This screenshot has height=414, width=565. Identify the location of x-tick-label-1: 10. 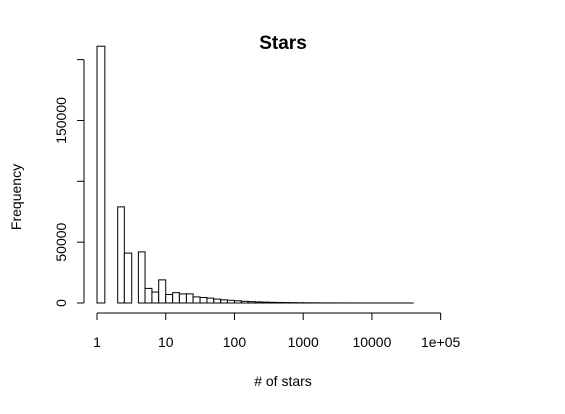
(166, 342).